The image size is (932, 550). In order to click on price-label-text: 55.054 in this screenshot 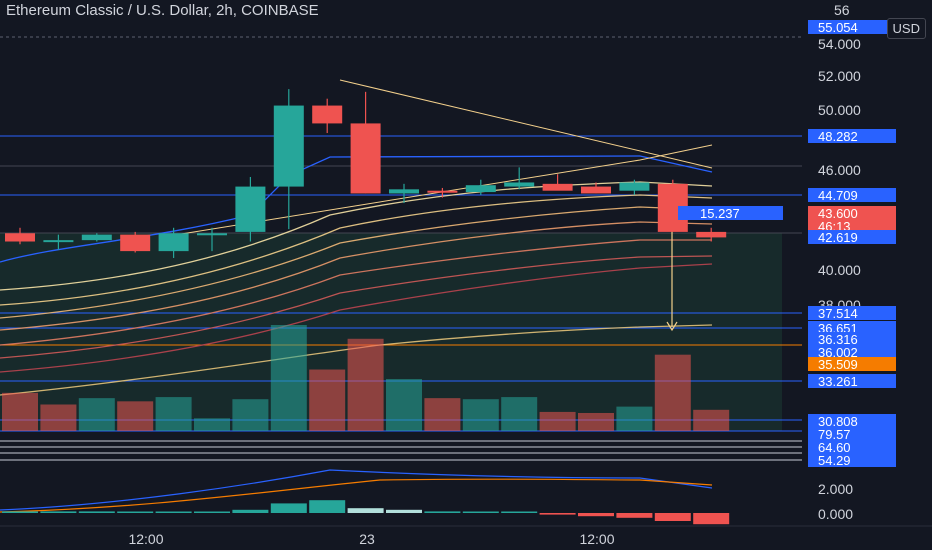, I will do `click(838, 27)`.